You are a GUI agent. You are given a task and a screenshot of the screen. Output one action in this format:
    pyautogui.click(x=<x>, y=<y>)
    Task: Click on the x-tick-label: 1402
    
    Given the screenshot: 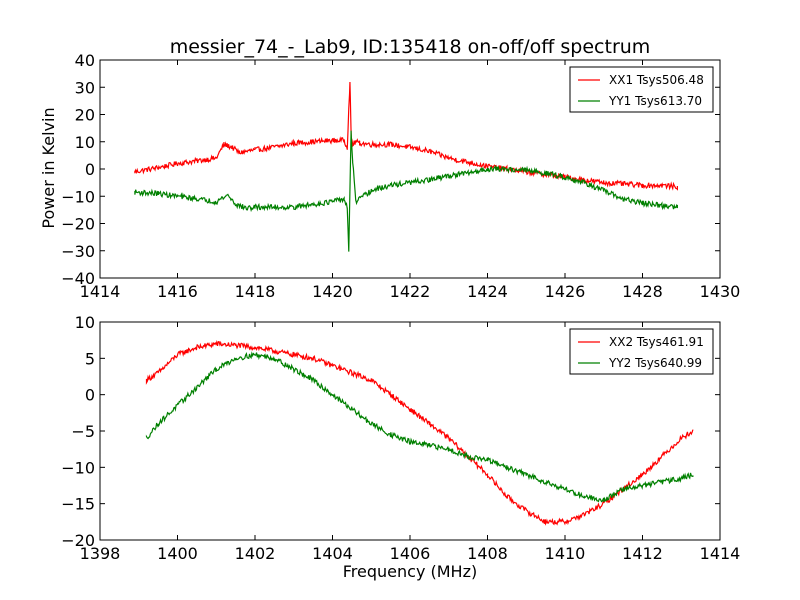 What is the action you would take?
    pyautogui.click(x=255, y=553)
    